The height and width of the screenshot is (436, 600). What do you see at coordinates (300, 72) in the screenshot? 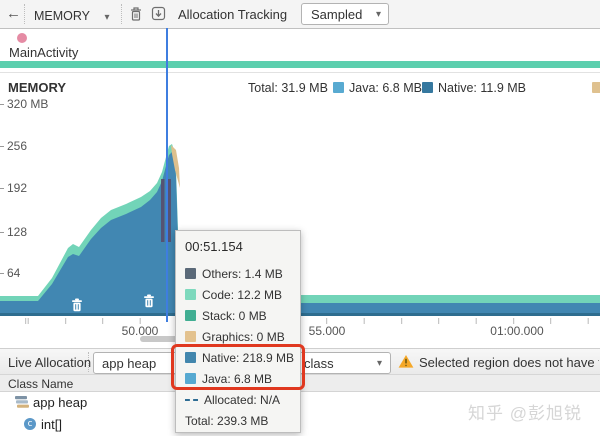
I see `section-divider` at bounding box center [300, 72].